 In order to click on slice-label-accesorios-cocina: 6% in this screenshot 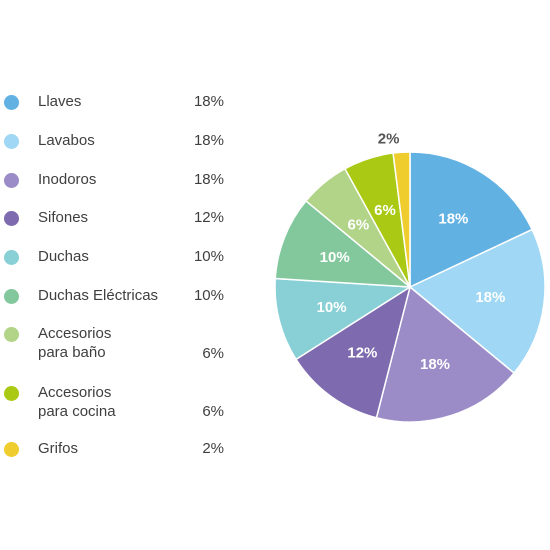, I will do `click(385, 210)`.